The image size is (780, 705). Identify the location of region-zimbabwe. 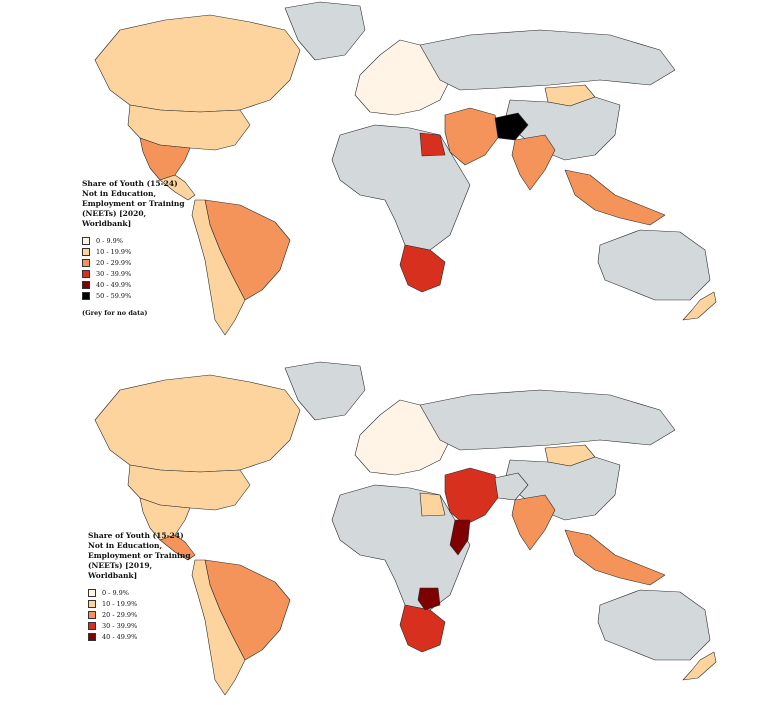
(429, 599).